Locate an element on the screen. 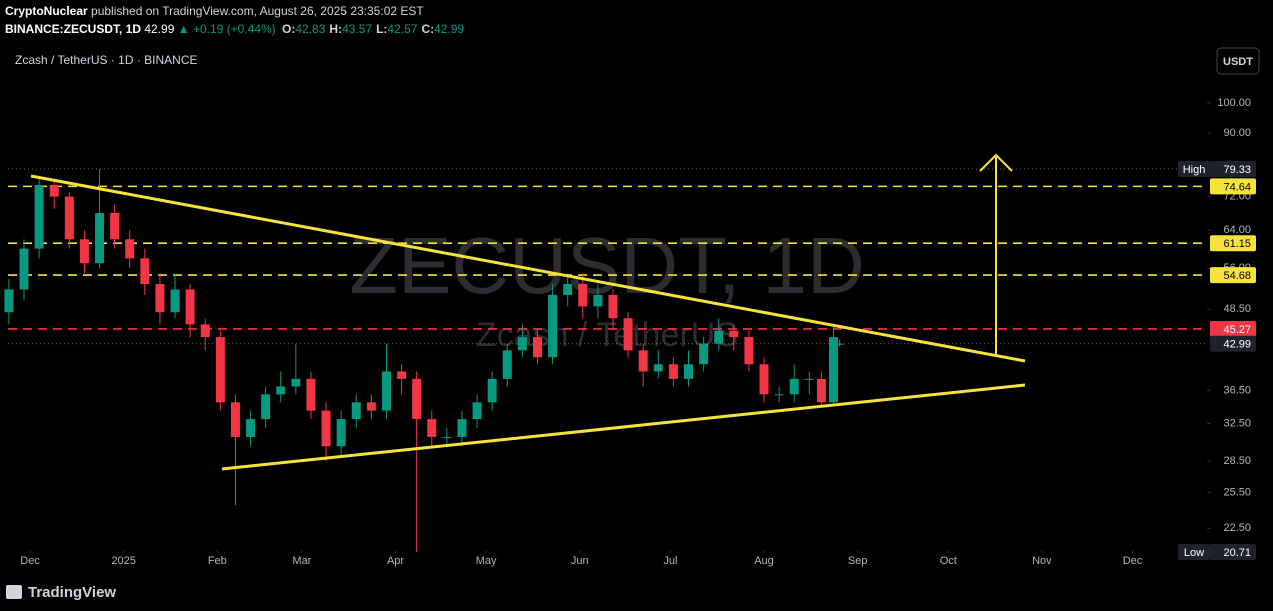 The image size is (1273, 611). change: ▲ +0.19 (+0.44%) is located at coordinates (227, 29).